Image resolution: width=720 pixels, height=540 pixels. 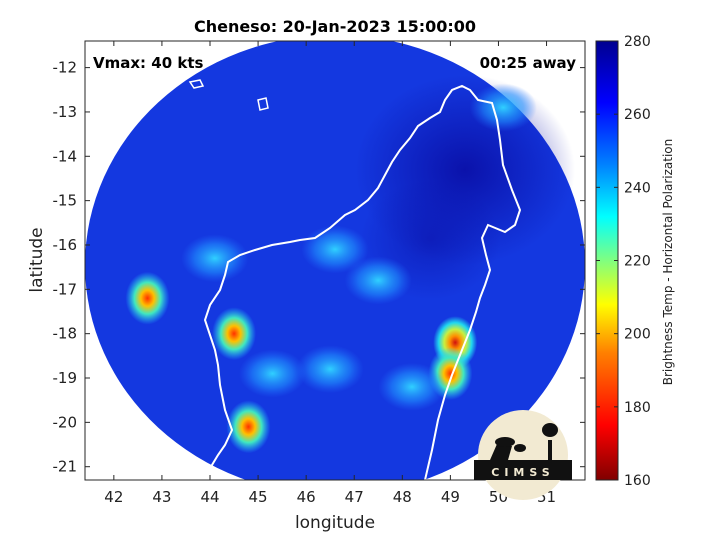 What do you see at coordinates (637, 115) in the screenshot?
I see `colorbar-tick-label: 260` at bounding box center [637, 115].